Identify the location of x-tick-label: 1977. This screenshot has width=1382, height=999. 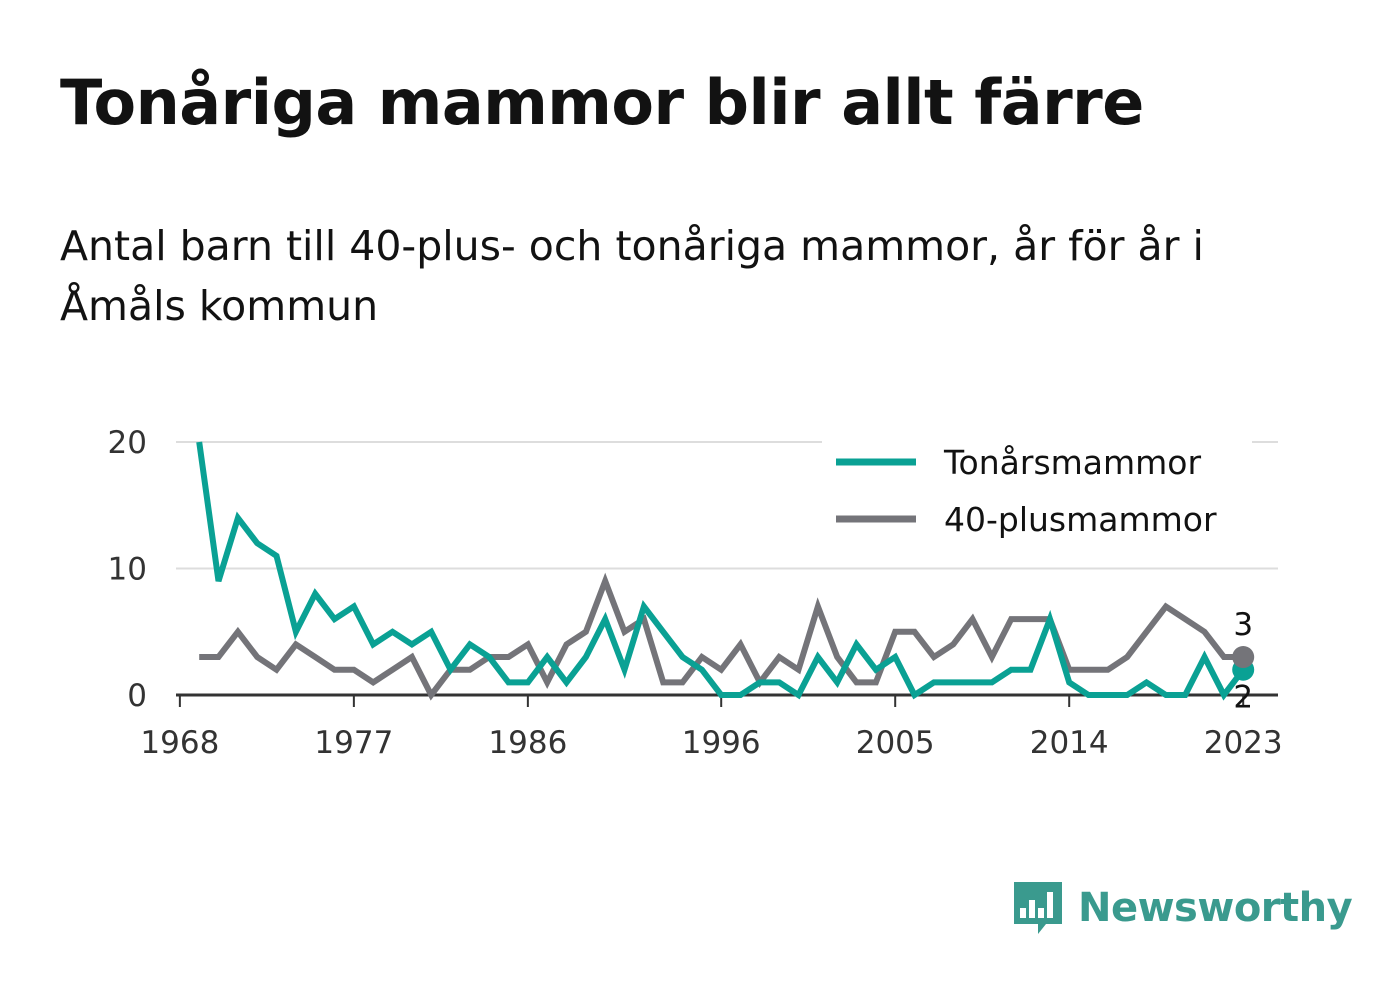
(353, 743).